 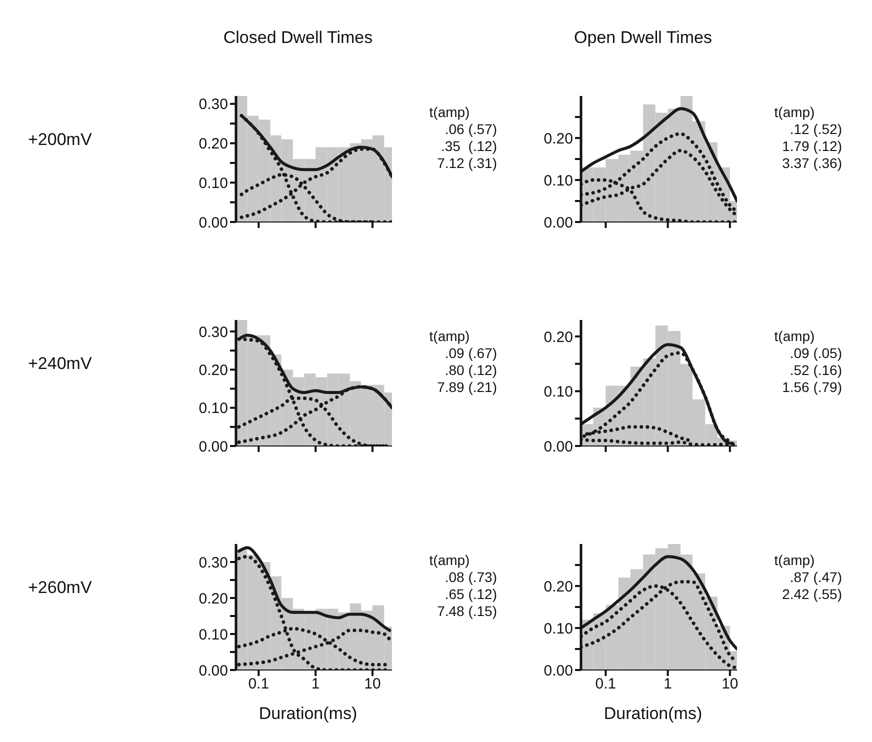 I want to click on text: 7.89 (.21), so click(x=466, y=387).